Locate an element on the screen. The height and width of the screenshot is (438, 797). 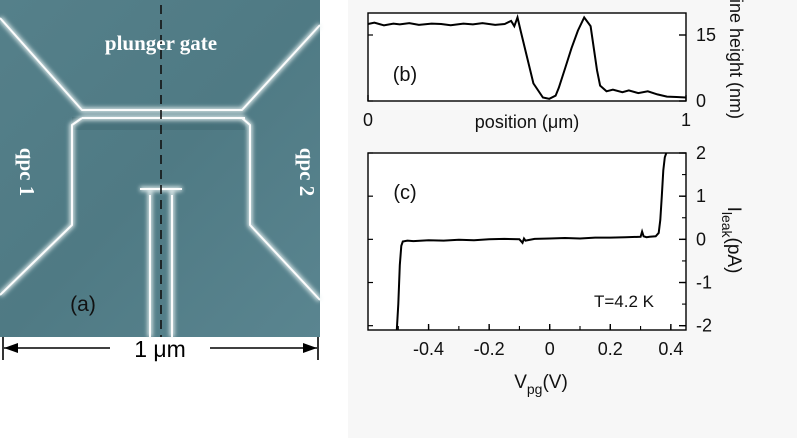
chart-c-ylabel: Ileak(pA) is located at coordinates (731, 240).